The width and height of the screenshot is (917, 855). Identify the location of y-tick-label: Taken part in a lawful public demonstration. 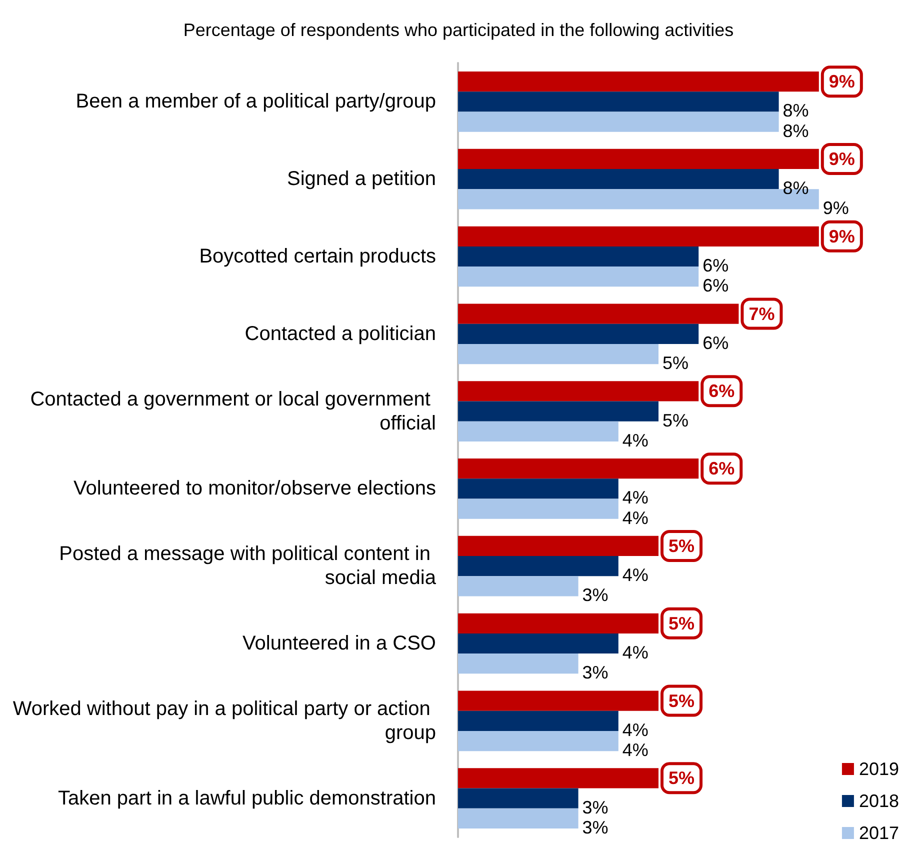
(247, 798).